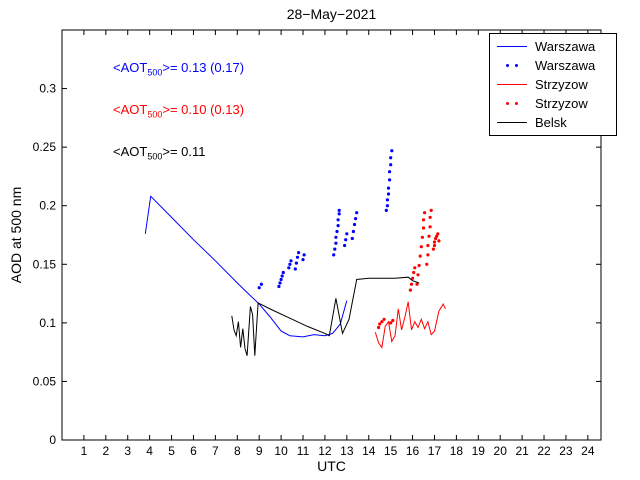 This screenshot has width=640, height=480. What do you see at coordinates (588, 451) in the screenshot?
I see `x-tick-label: 24` at bounding box center [588, 451].